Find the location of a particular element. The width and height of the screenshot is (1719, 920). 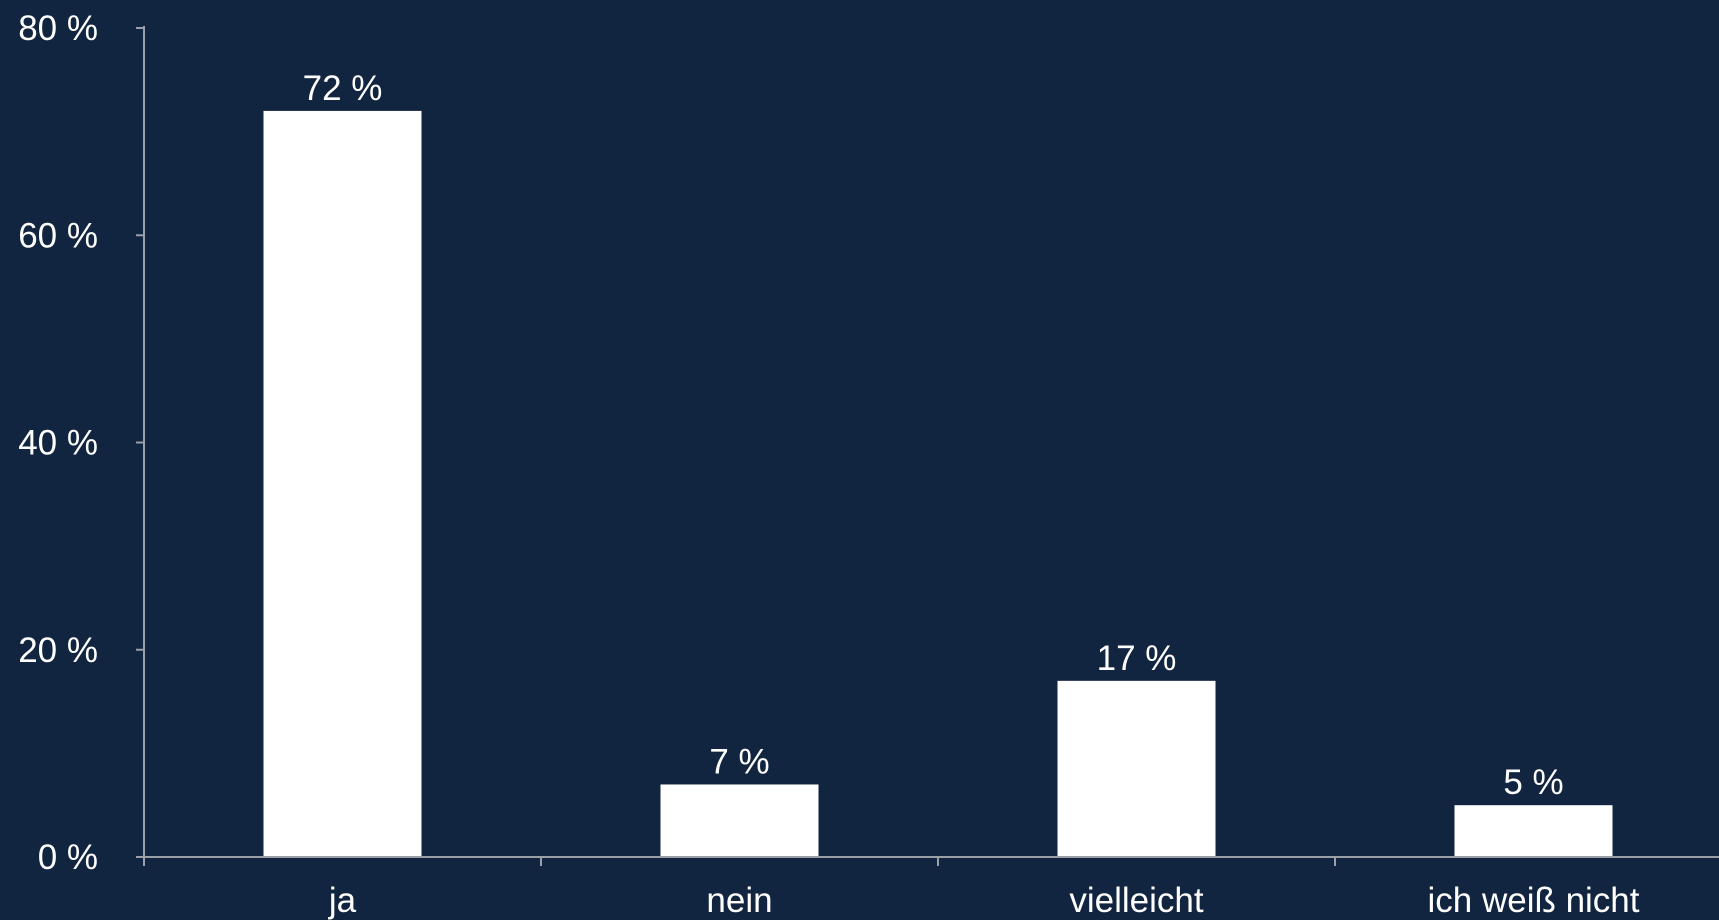

data-label: 17 % is located at coordinates (1137, 658).